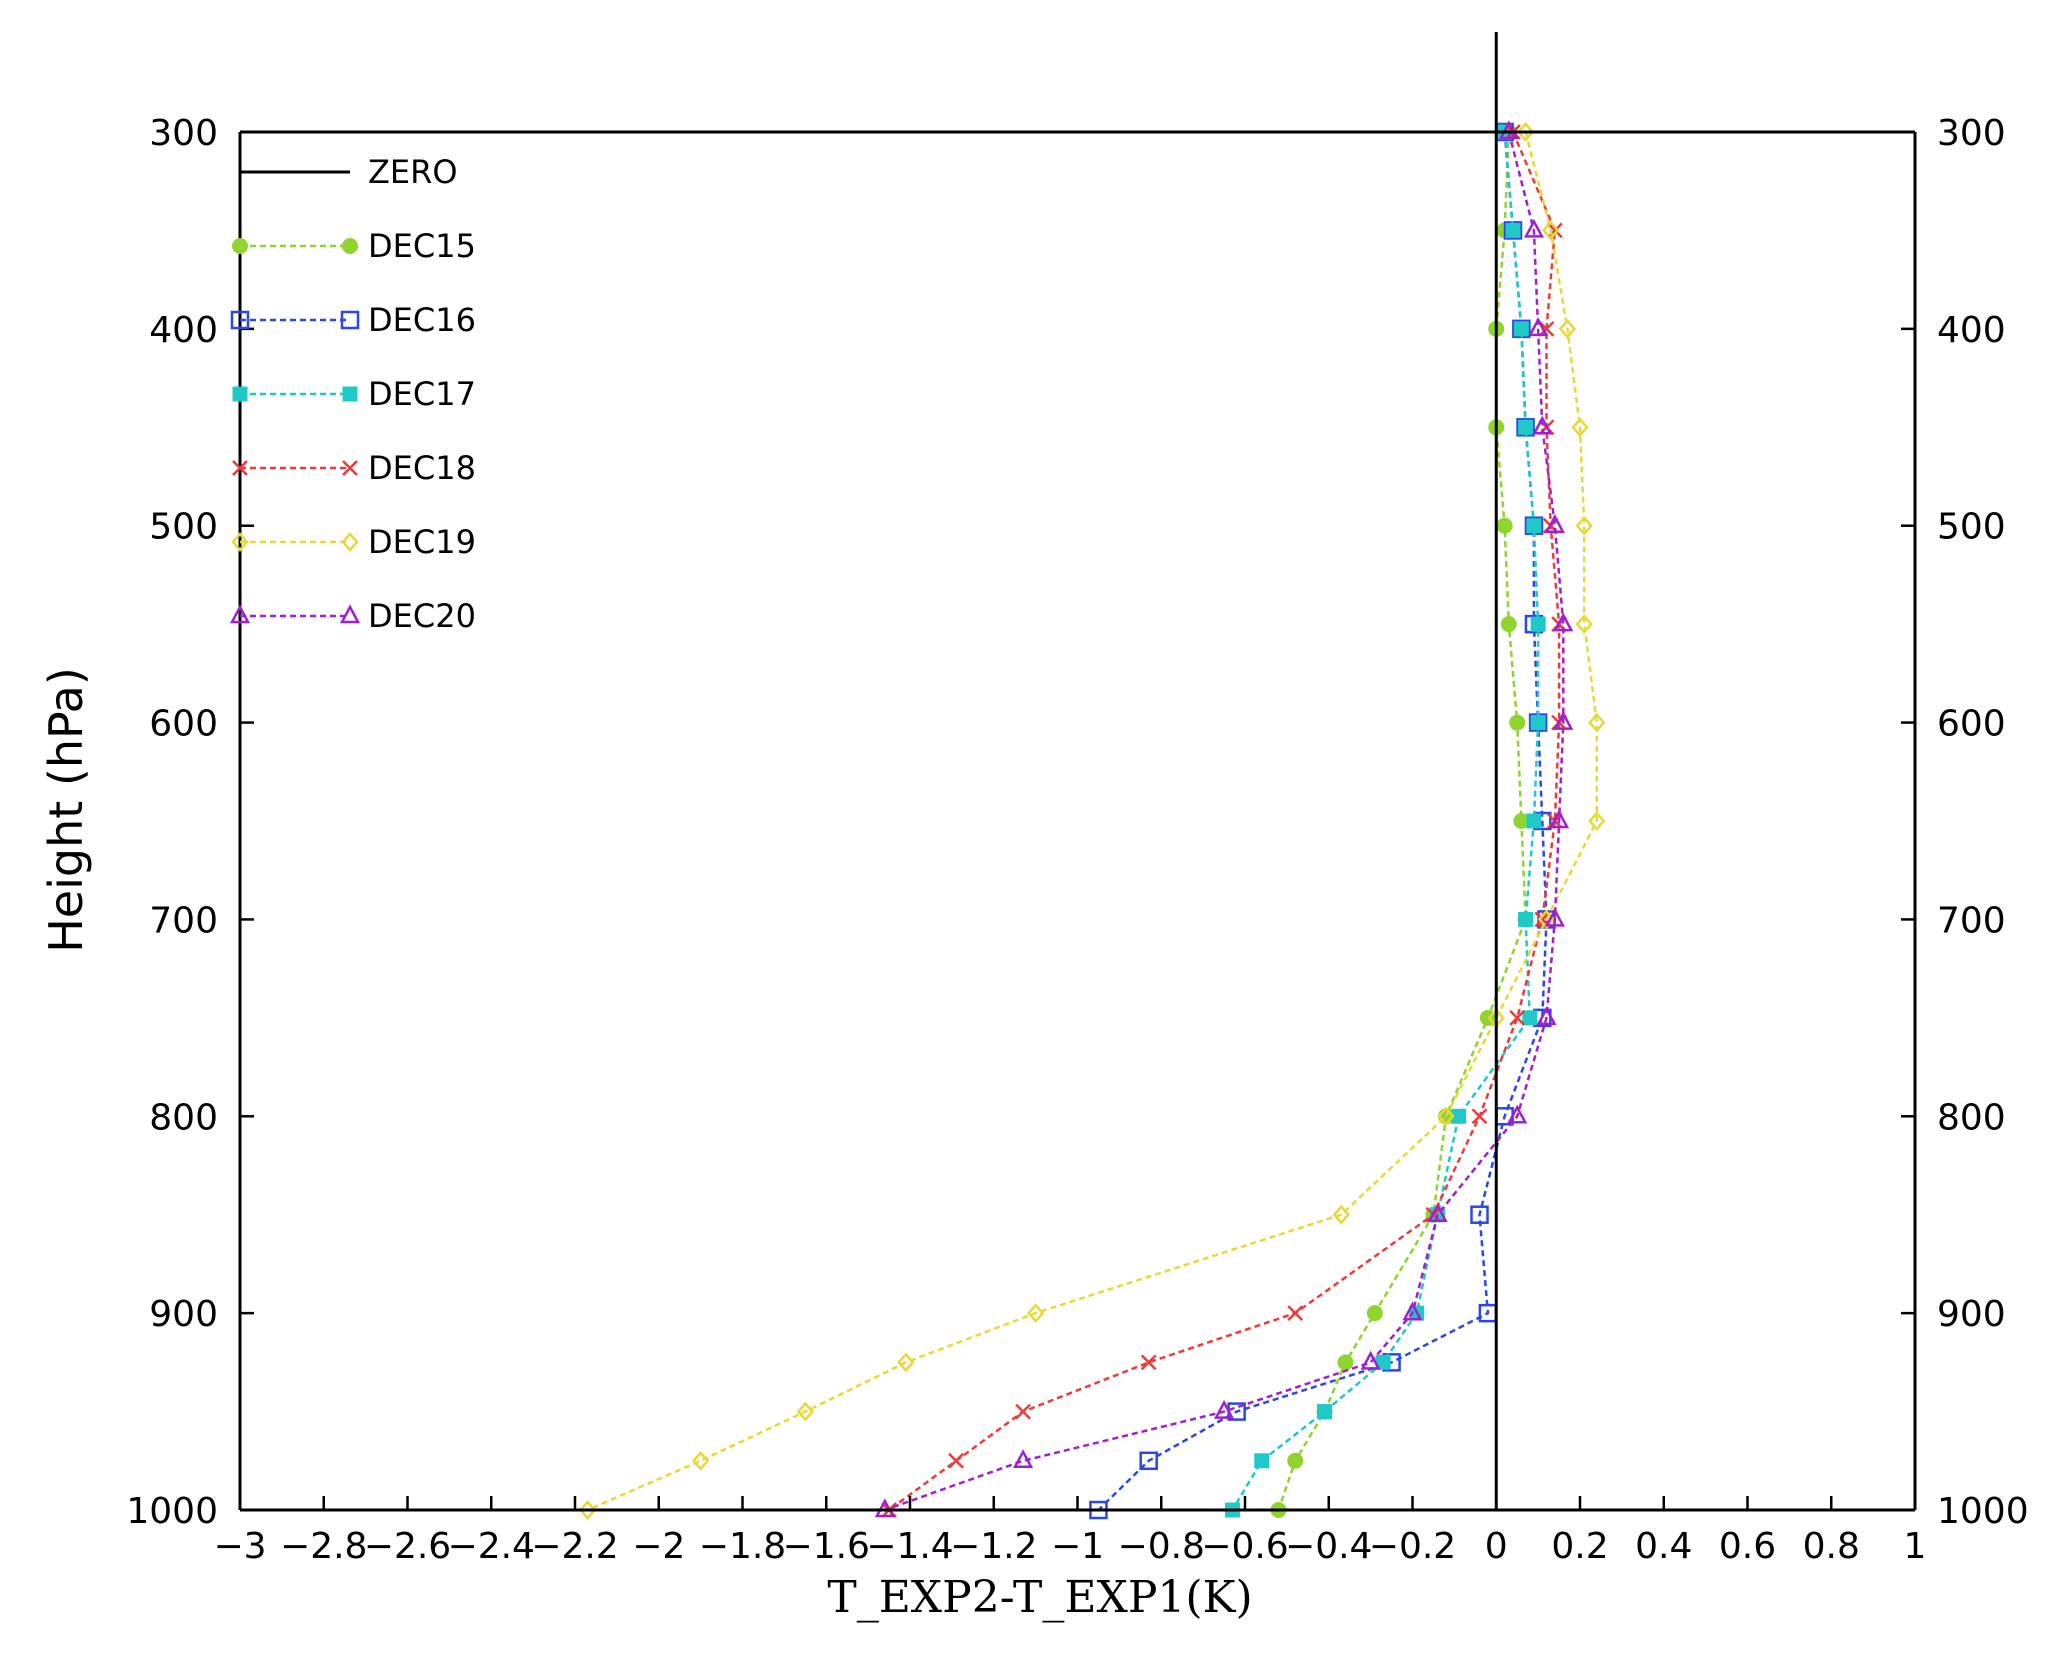  Describe the element at coordinates (323, 1546) in the screenshot. I see `x-tick-label: −2.8` at that location.